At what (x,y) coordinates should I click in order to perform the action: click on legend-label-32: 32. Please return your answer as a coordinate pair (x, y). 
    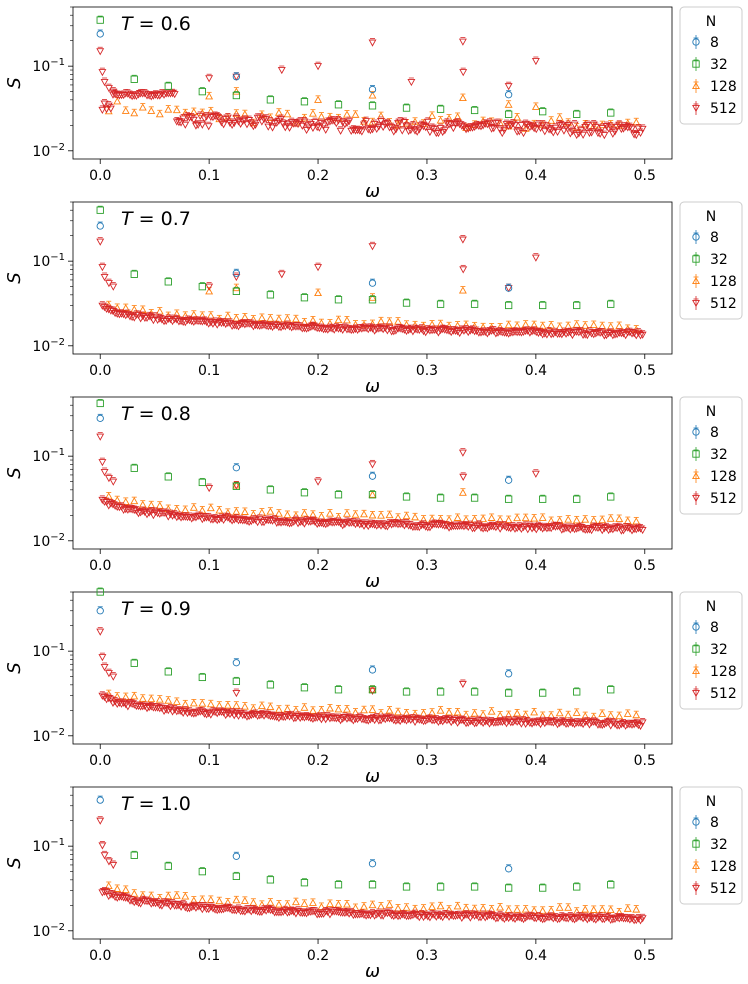
    Looking at the image, I should click on (719, 455).